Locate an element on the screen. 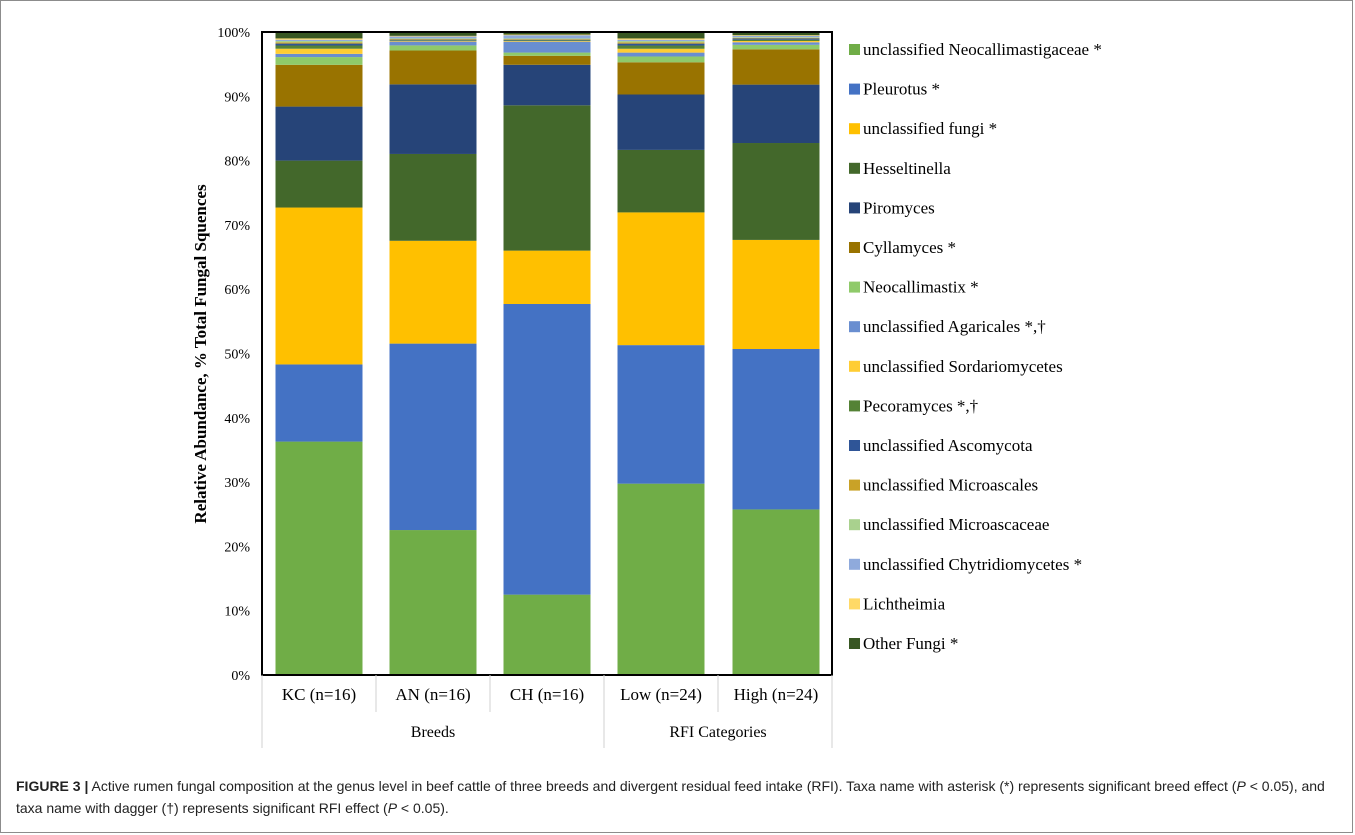 This screenshot has width=1355, height=835. x-group-labels: Breeds RFI Categories is located at coordinates (589, 732).